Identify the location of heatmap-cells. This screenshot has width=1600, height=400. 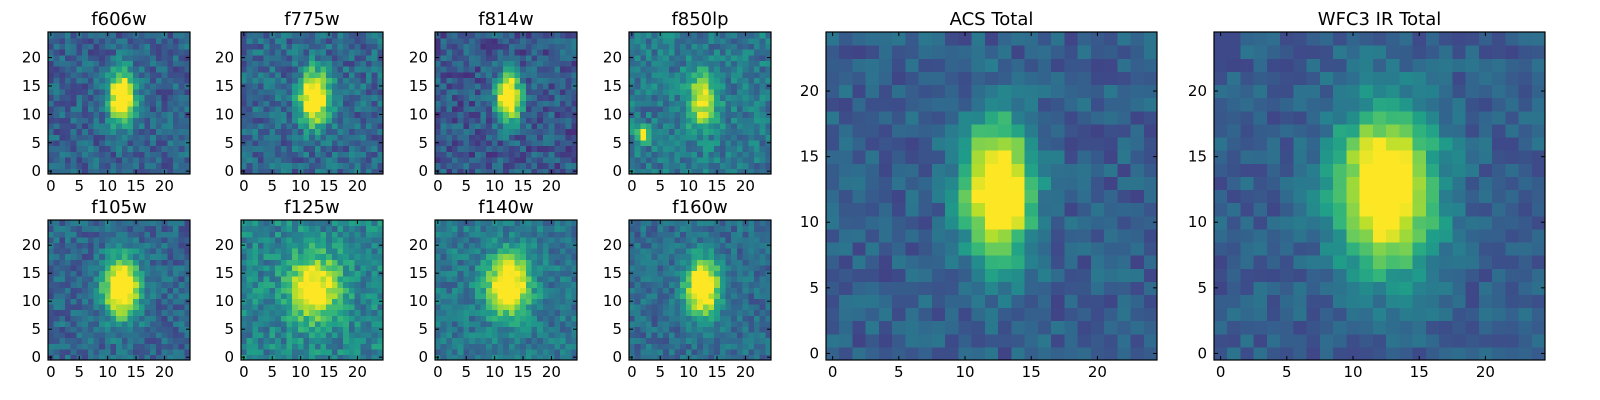
(119, 103).